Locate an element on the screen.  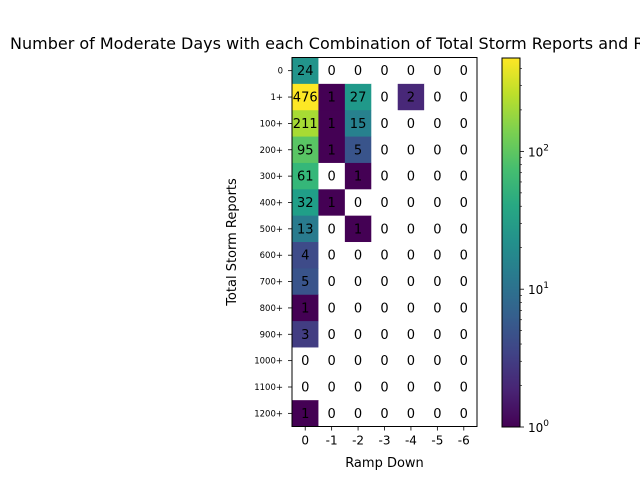
colorbar is located at coordinates (511, 242).